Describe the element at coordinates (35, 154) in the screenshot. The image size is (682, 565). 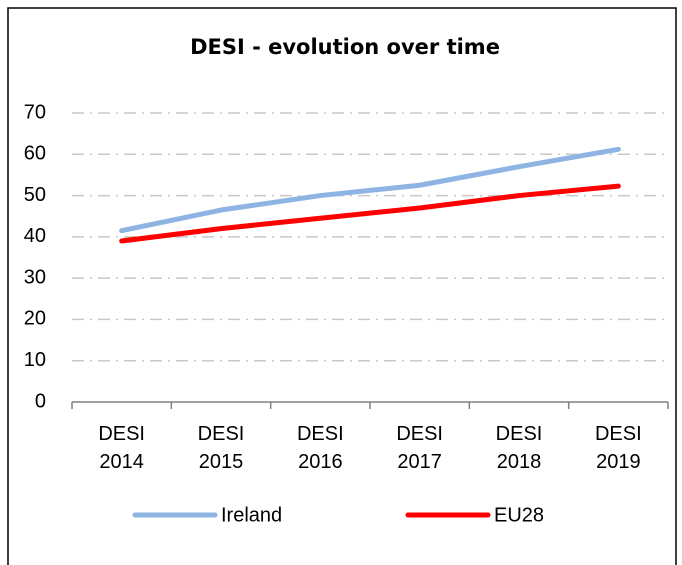
I see `y-tick-label: 60` at that location.